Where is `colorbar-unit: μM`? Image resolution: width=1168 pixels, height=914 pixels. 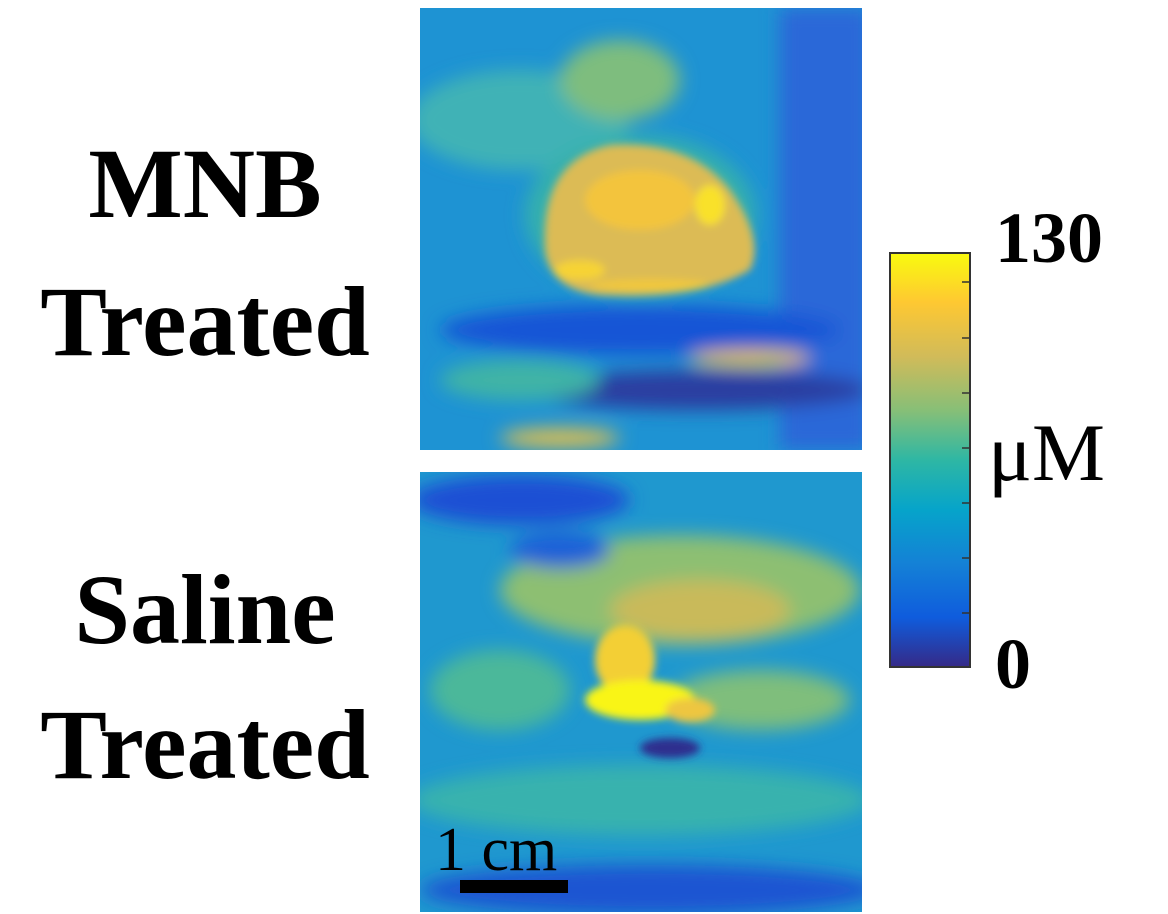 colorbar-unit: μM is located at coordinates (1046, 452).